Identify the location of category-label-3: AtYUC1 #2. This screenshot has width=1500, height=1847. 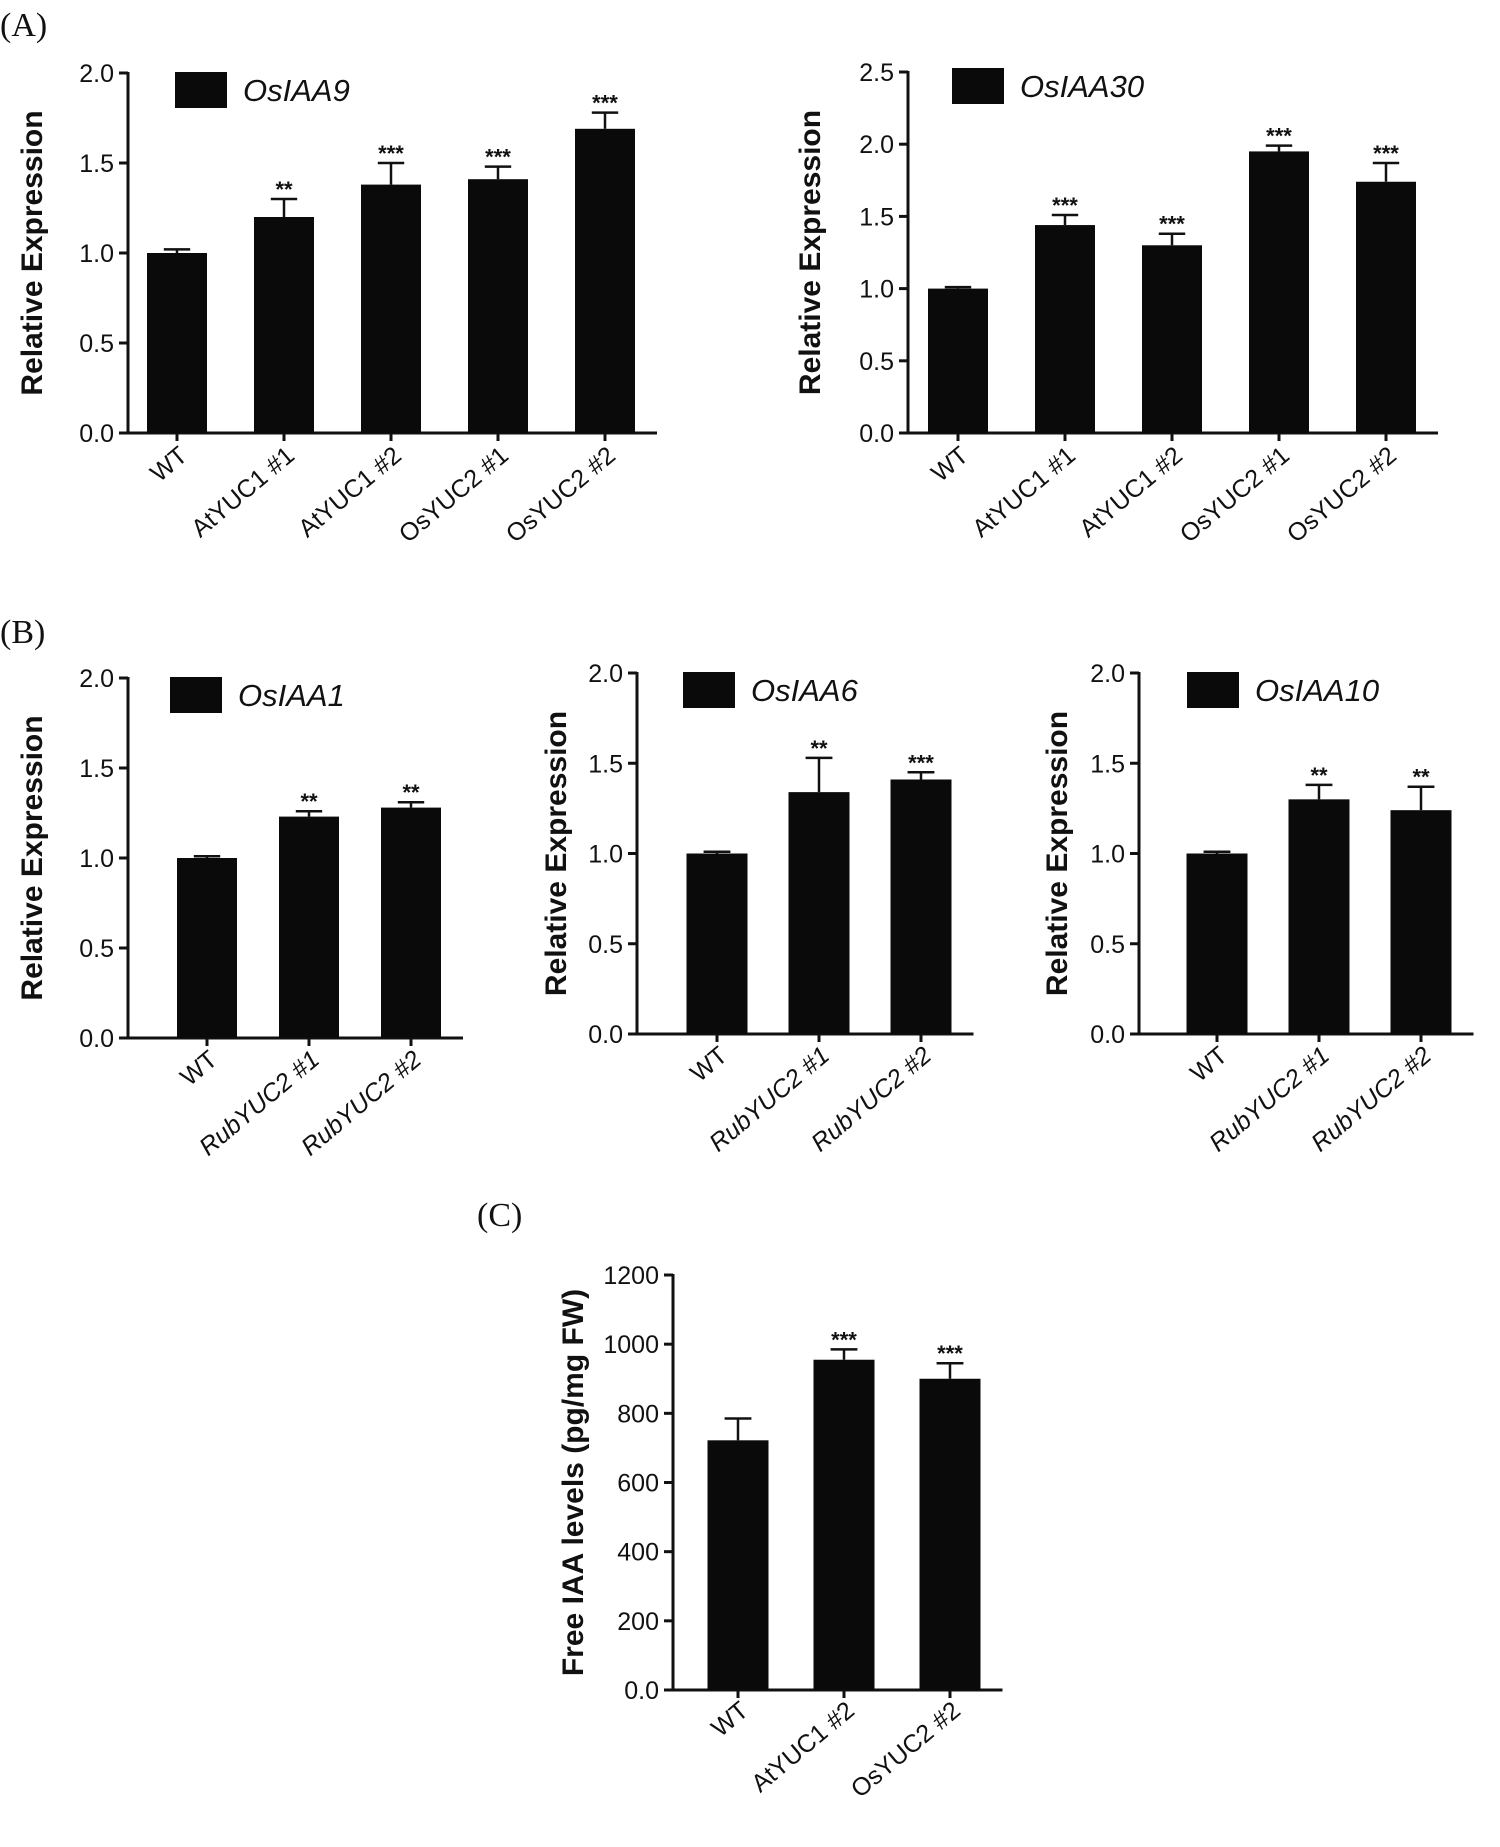
(350, 492).